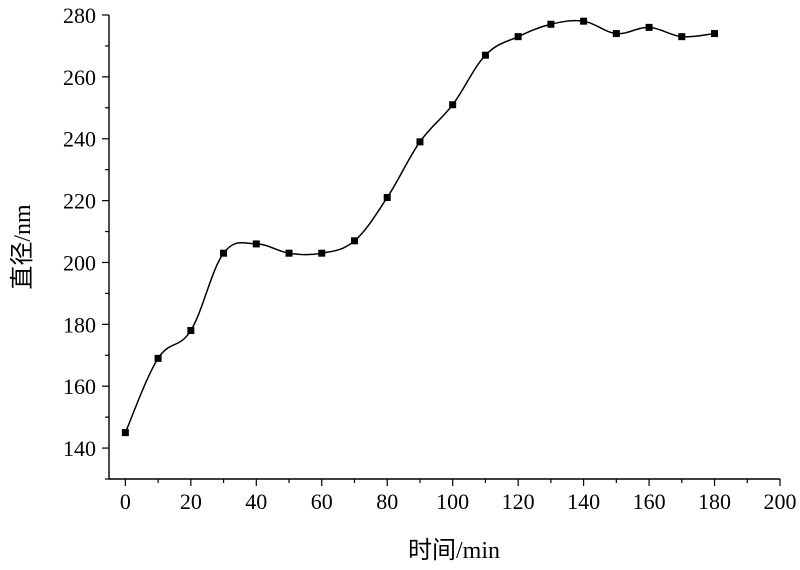  I want to click on x-tick-label-200: 200, so click(780, 501).